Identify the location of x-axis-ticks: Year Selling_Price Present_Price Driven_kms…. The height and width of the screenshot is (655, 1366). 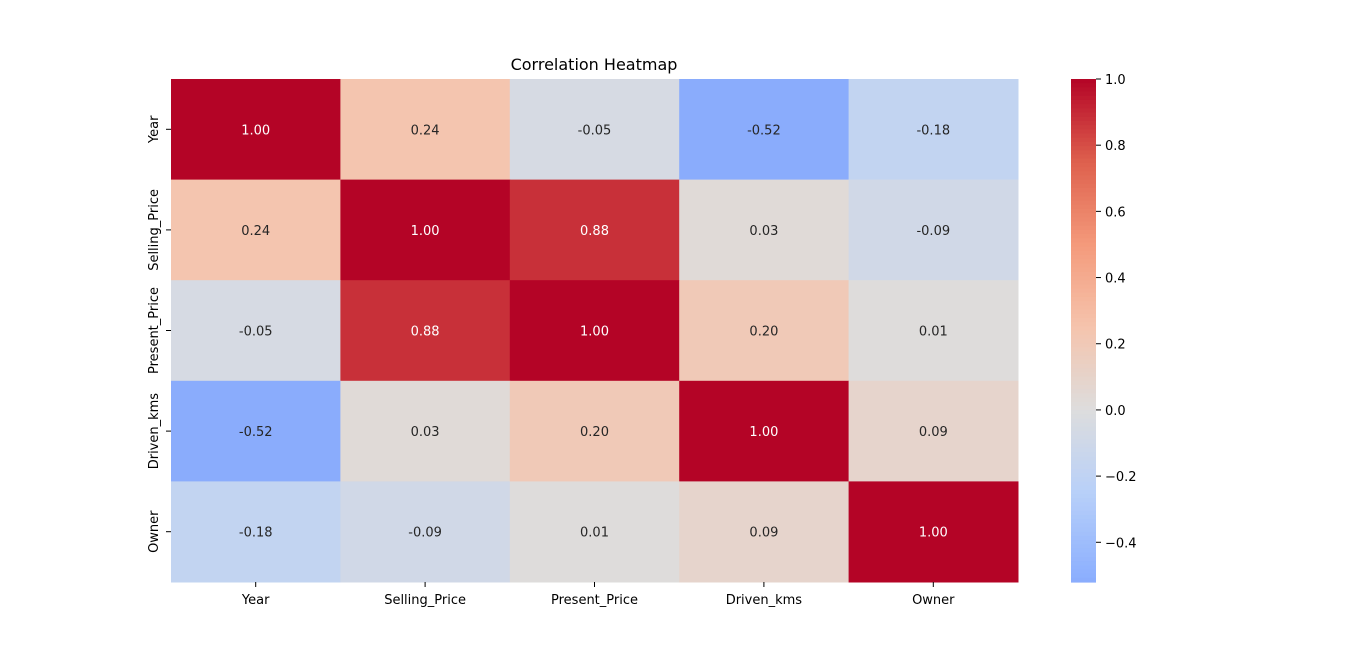
(598, 595).